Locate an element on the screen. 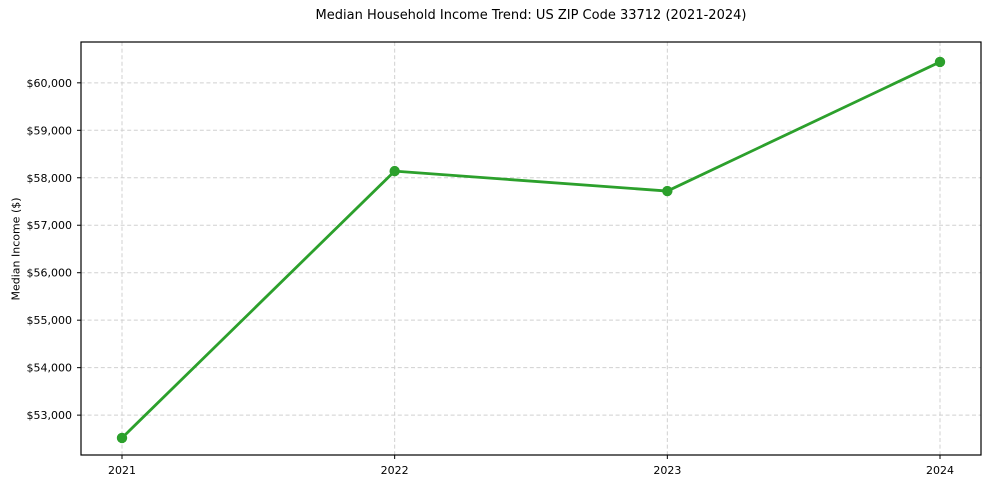 This screenshot has height=490, width=989. y-tick-label: $56,000 is located at coordinates (50, 273).